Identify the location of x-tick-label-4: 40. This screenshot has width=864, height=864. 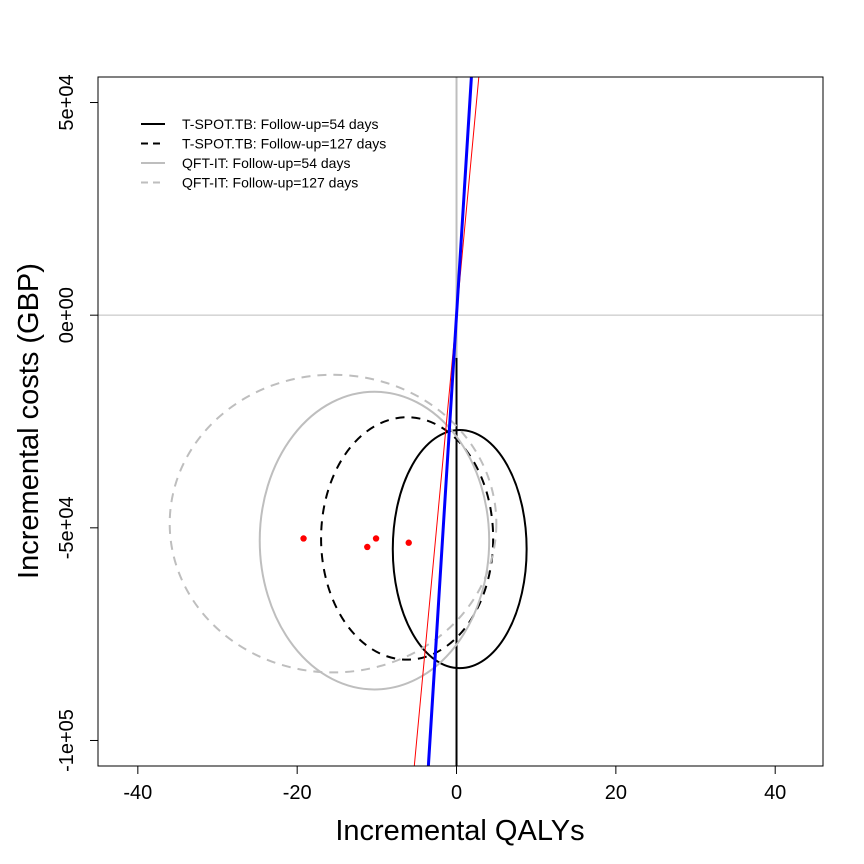
(775, 793).